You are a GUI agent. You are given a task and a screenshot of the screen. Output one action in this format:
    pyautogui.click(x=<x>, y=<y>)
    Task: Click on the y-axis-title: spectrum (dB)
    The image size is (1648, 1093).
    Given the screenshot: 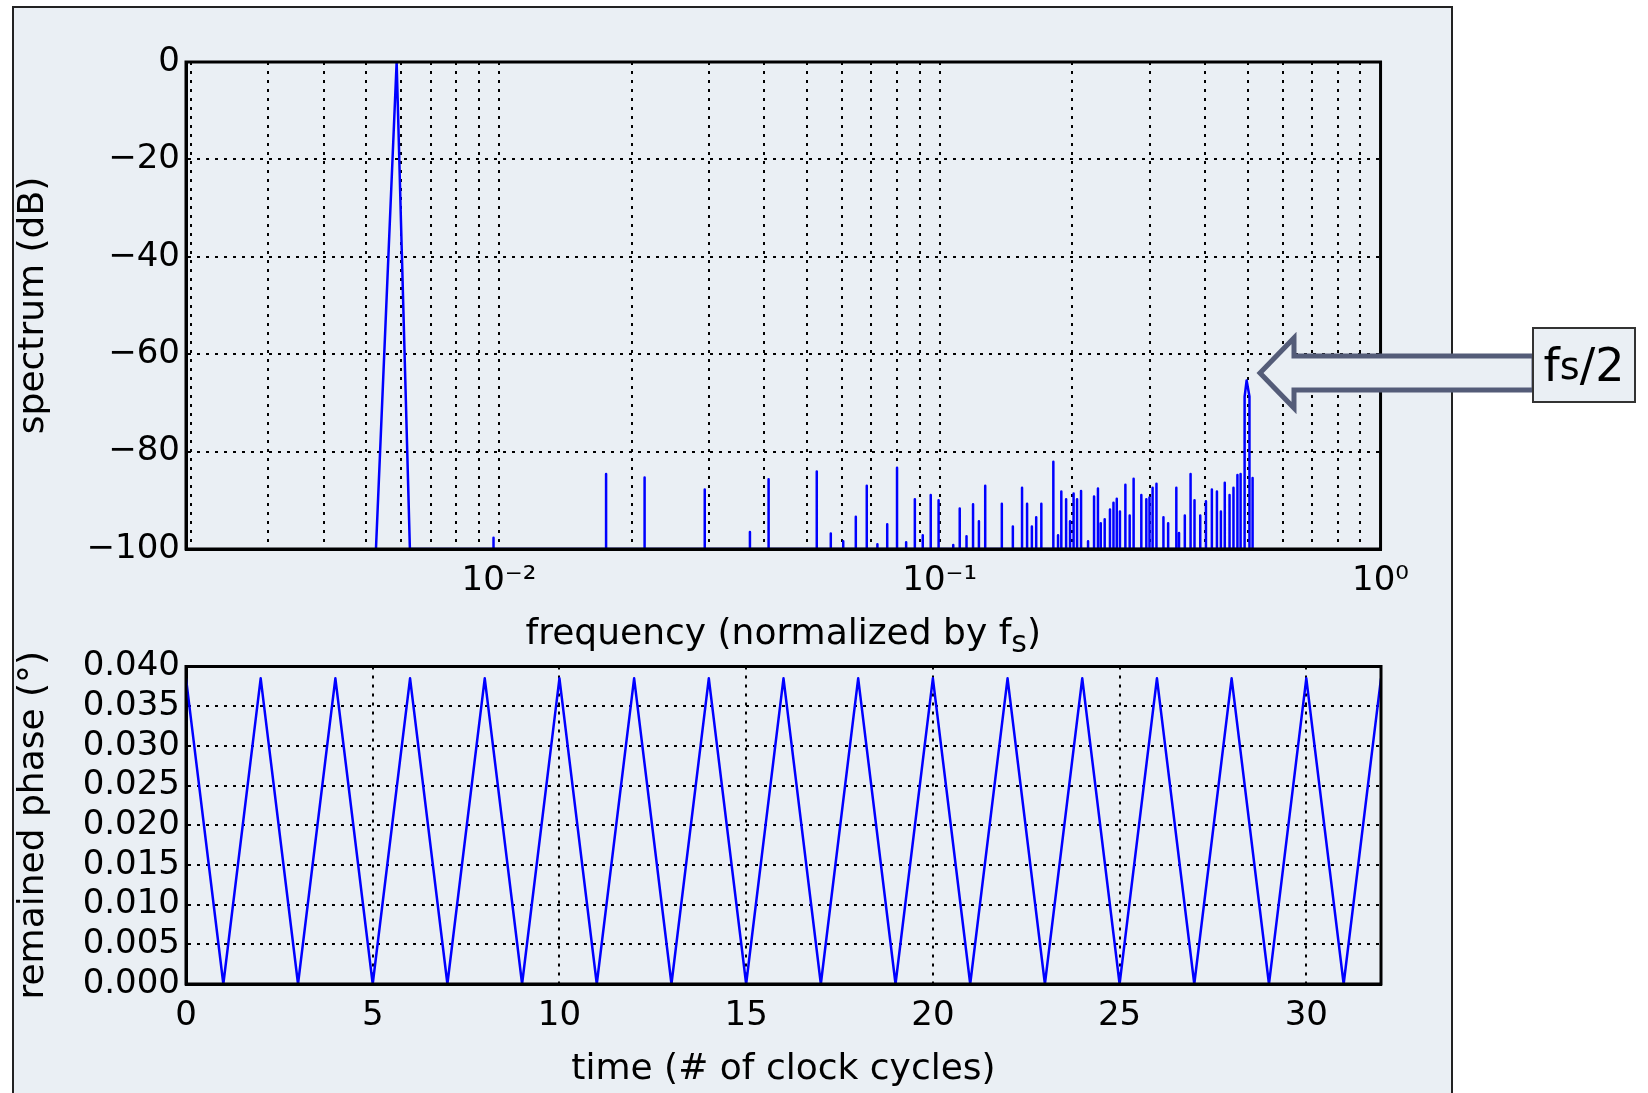 What is the action you would take?
    pyautogui.click(x=30, y=305)
    